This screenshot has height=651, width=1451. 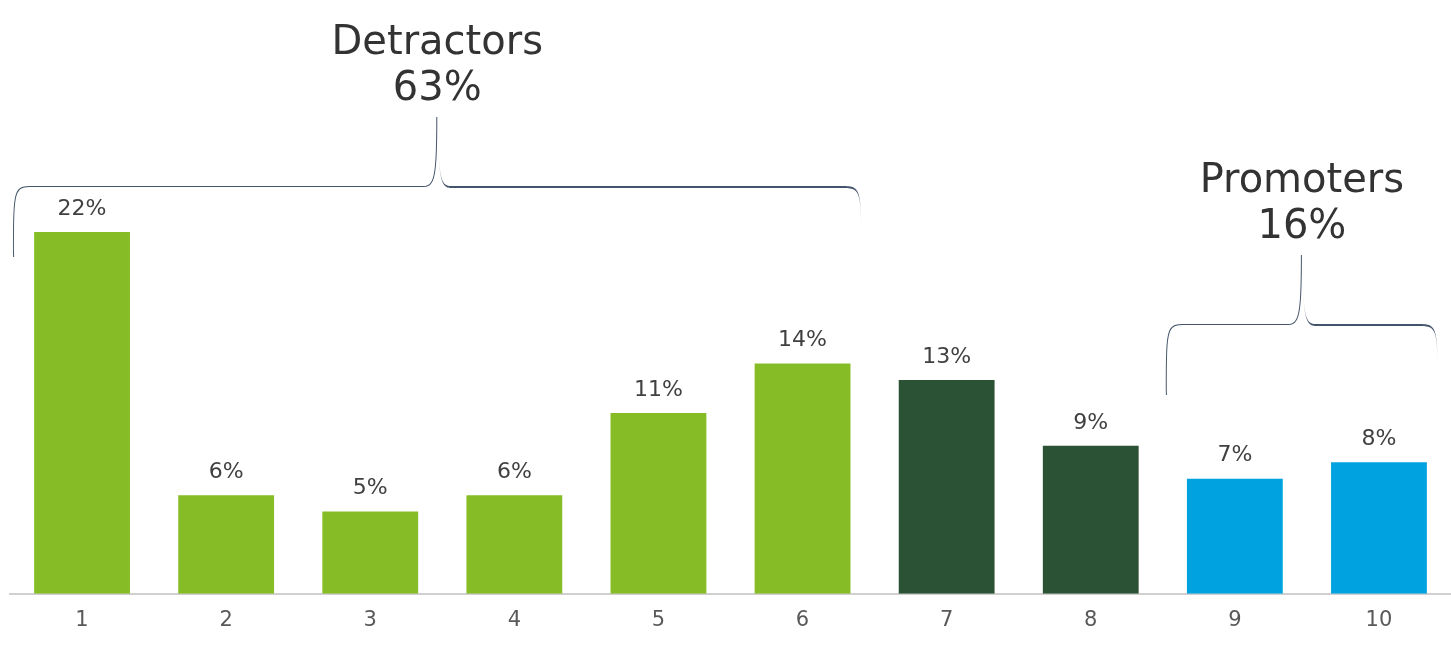 I want to click on x-tick-label: 9, so click(x=1235, y=618).